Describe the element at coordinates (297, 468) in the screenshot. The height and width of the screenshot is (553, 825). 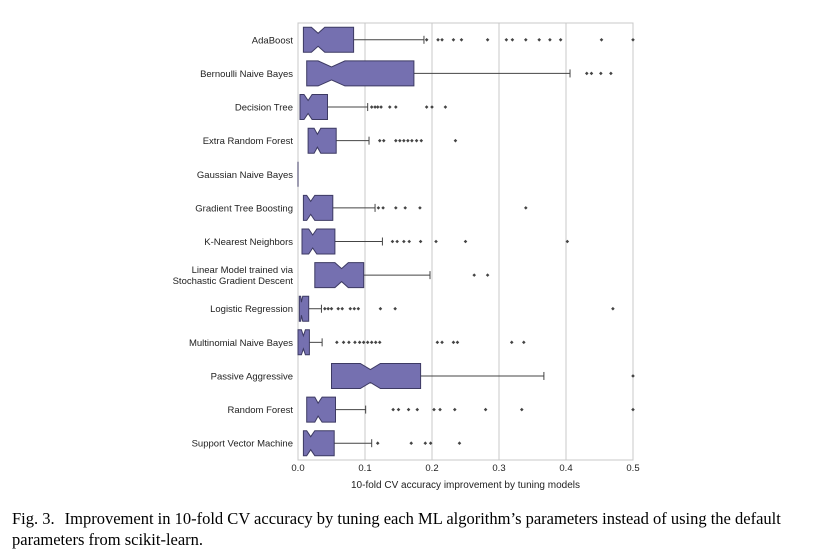
I see `x-tick-label: 0.0` at that location.